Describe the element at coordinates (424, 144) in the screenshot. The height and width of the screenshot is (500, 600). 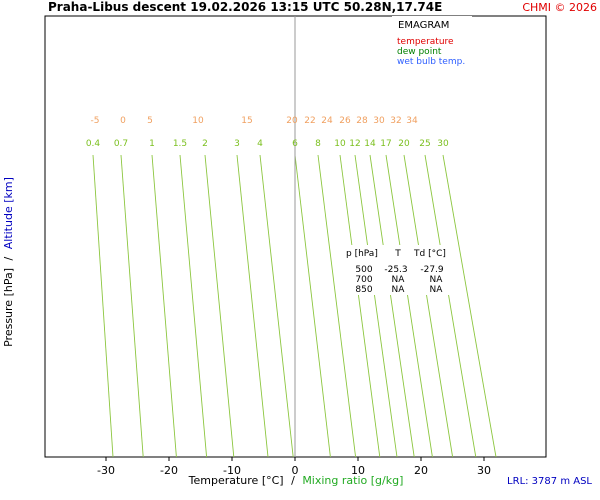
I see `mixing-ratio-label: 25` at that location.